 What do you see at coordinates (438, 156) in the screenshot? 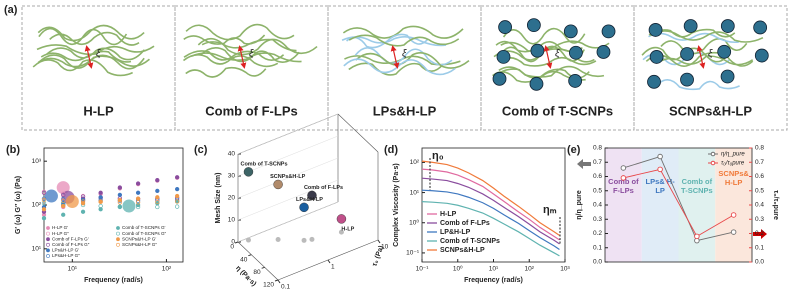
I see `annotation: η₀` at bounding box center [438, 156].